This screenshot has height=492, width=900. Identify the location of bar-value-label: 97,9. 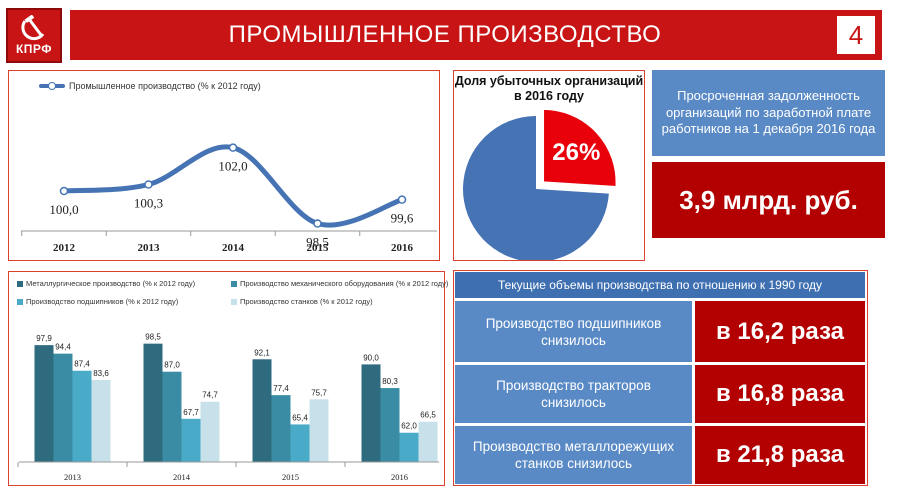
(44, 338).